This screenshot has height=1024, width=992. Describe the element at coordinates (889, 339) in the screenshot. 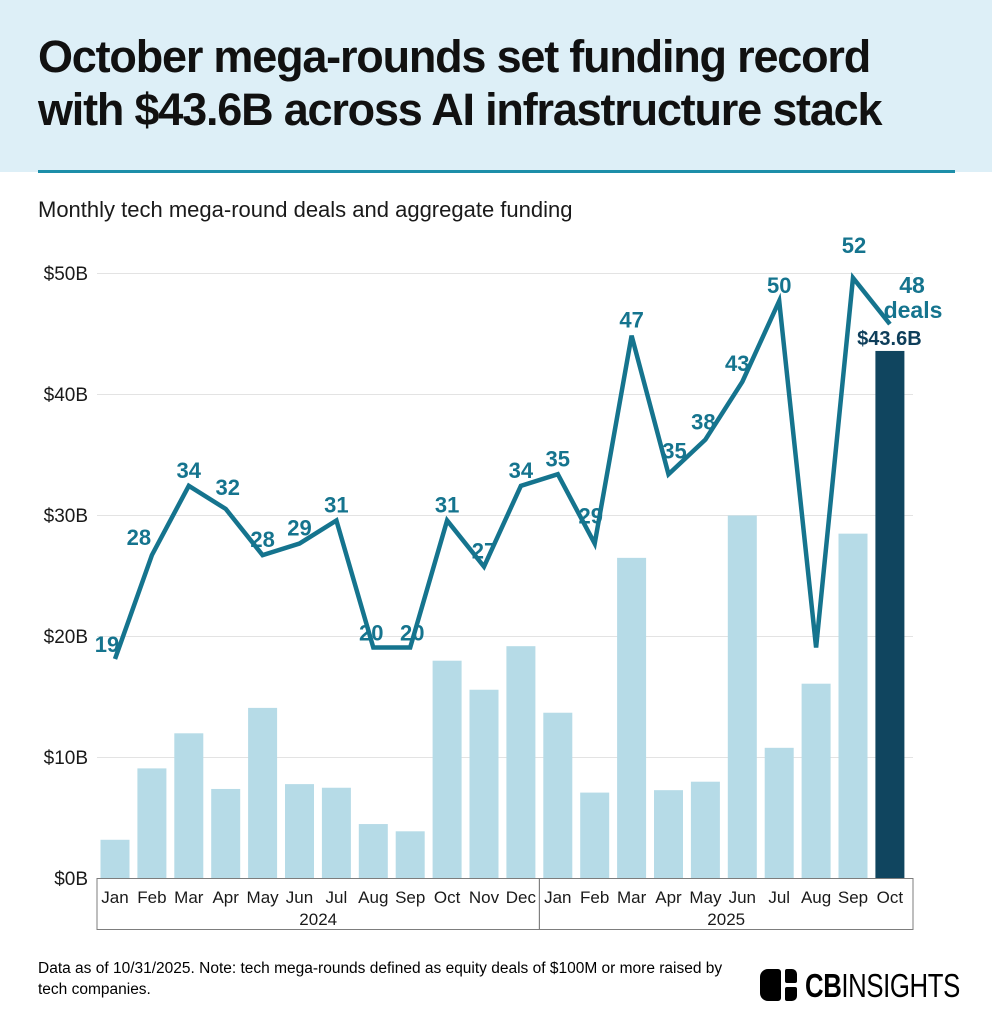

I see `highlight-funding-label: $43.6B` at that location.